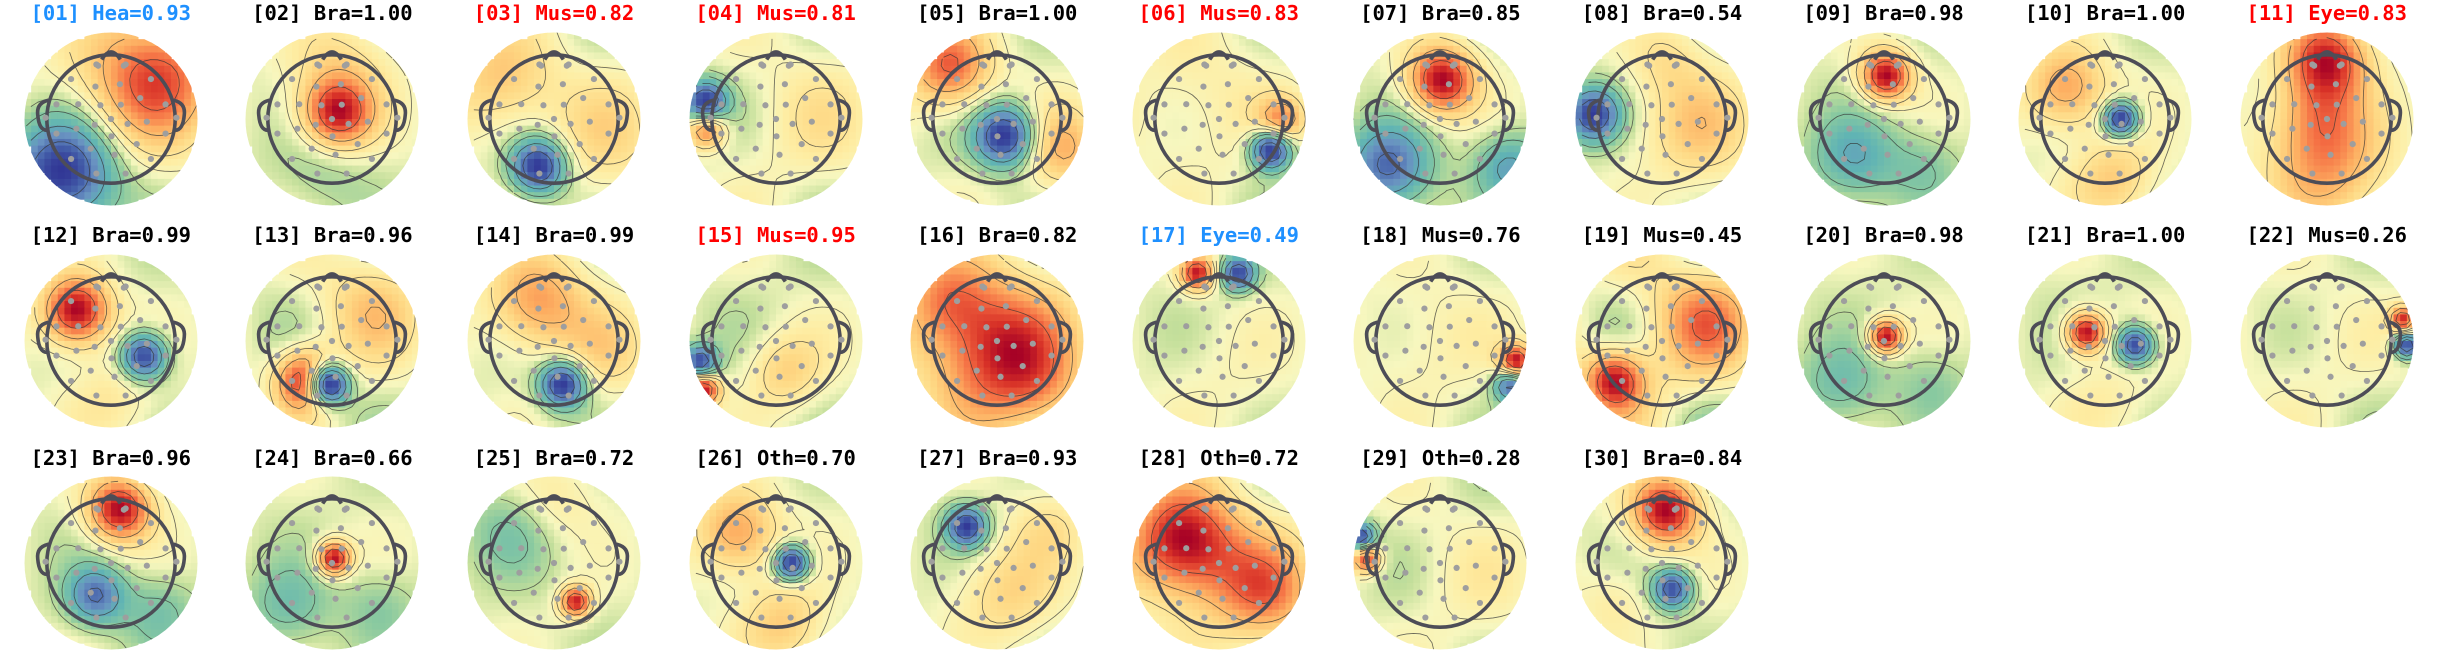  I want to click on ica-component-19: [19] Mus=0.45, so click(1662, 333).